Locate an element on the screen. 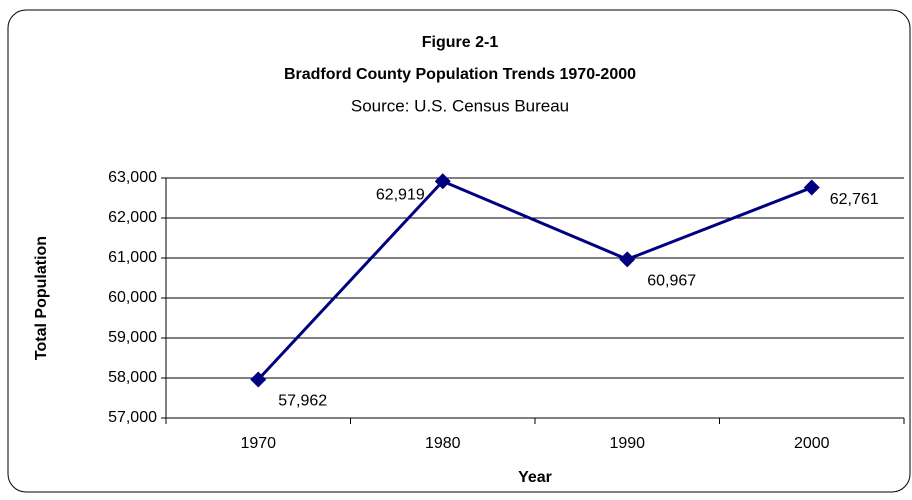 This screenshot has height=500, width=912. chart-title: Figure 2-1 is located at coordinates (460, 42).